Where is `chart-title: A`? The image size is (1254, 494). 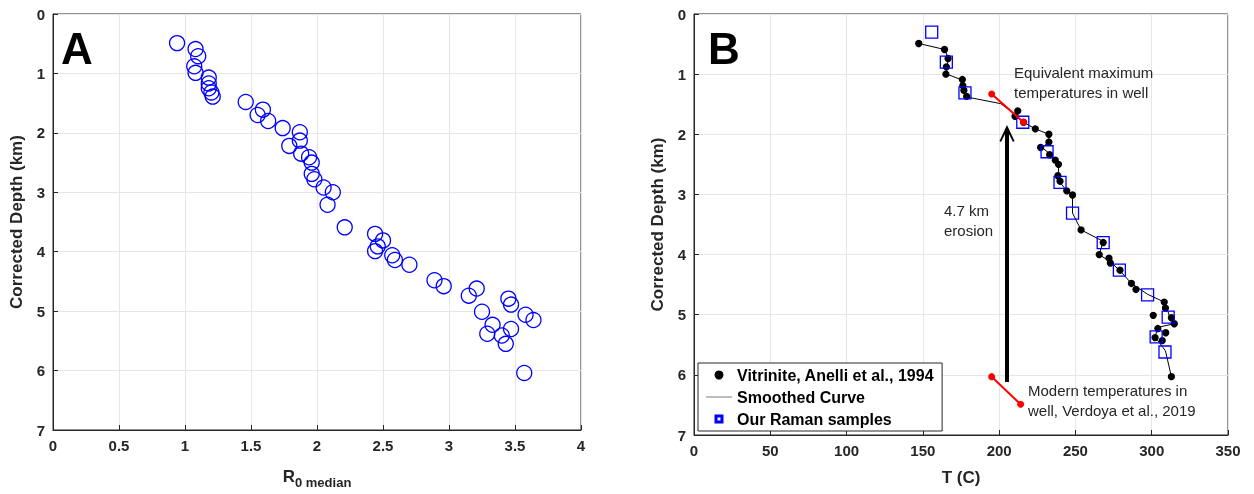
chart-title: A is located at coordinates (77, 48).